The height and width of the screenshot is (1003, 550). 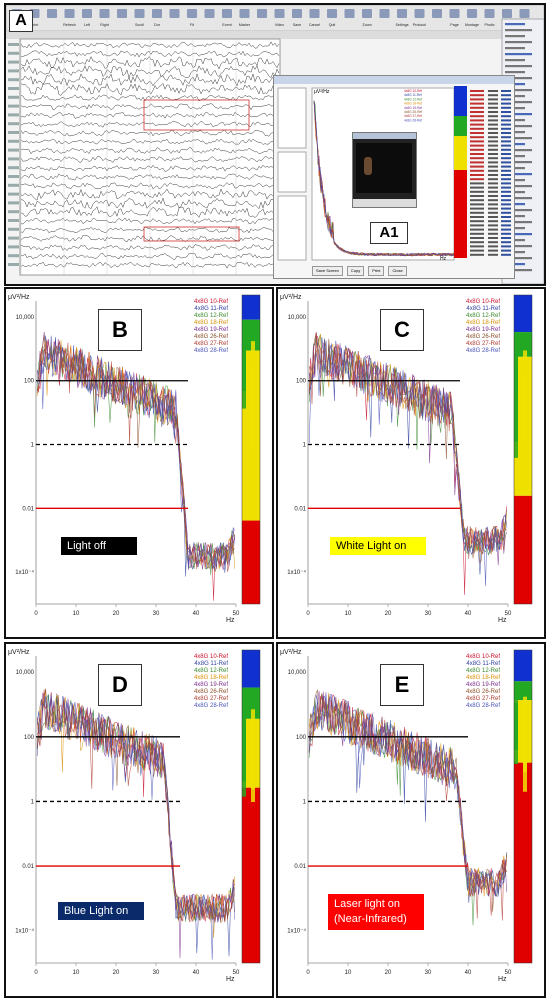 What do you see at coordinates (28, 509) in the screenshot?
I see `y-tick-label: 0.01` at bounding box center [28, 509].